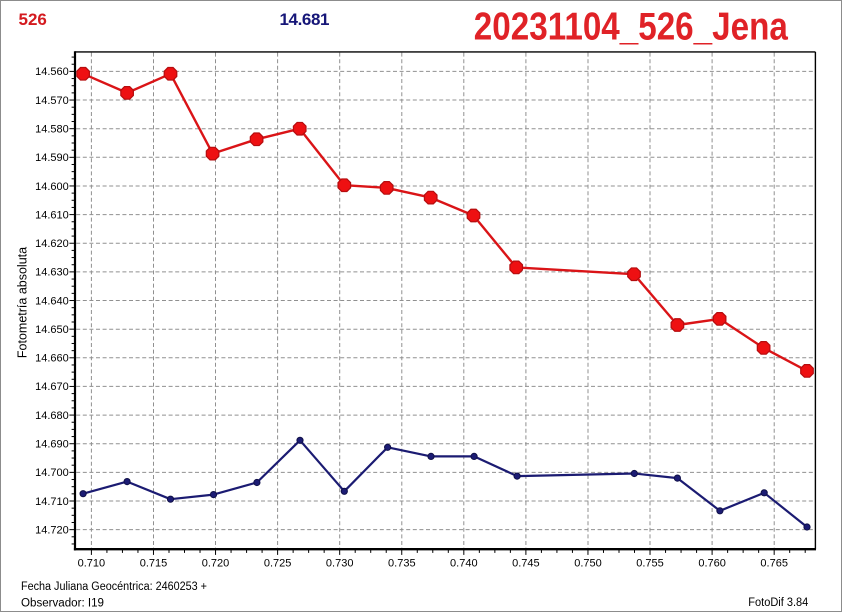 This screenshot has width=844, height=614. I want to click on svg-text: 0.750, so click(588, 564).